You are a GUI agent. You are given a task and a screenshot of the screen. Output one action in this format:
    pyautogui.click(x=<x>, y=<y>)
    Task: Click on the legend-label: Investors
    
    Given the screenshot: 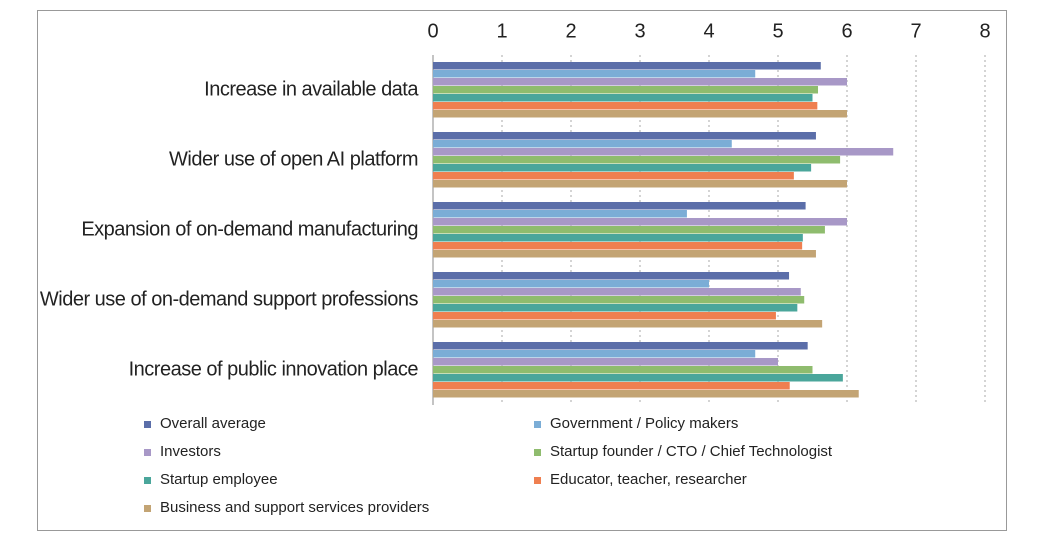 What is the action you would take?
    pyautogui.click(x=190, y=451)
    